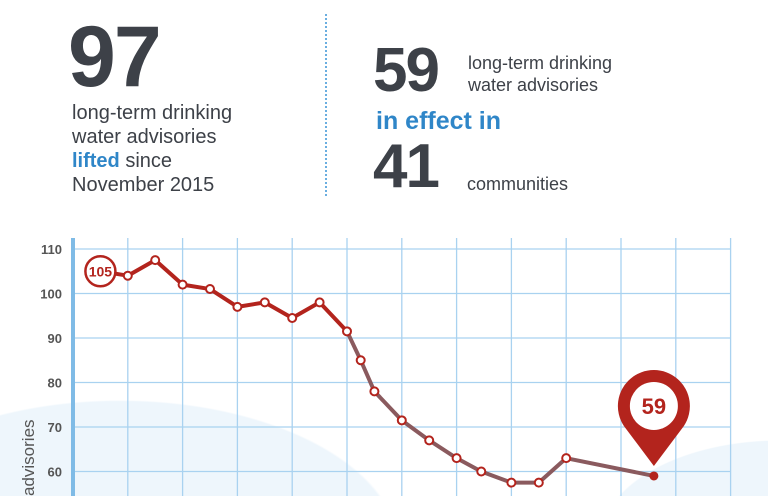 This screenshot has height=496, width=768. What do you see at coordinates (55, 338) in the screenshot?
I see `y-tick-label: 90` at bounding box center [55, 338].